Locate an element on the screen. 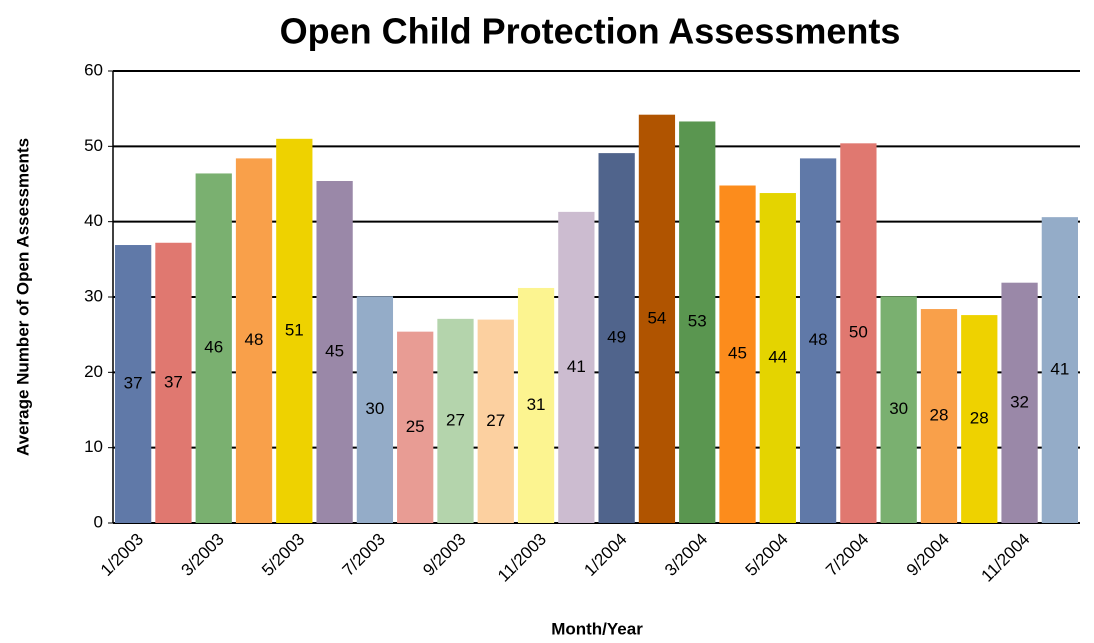 The height and width of the screenshot is (643, 1094). y-tick-label: 60 is located at coordinates (93, 69).